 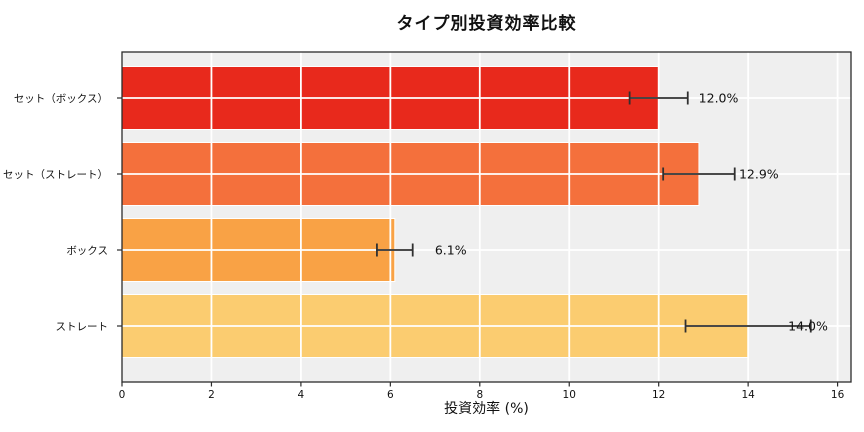 What do you see at coordinates (122, 395) in the screenshot?
I see `x-tick-label: 0` at bounding box center [122, 395].